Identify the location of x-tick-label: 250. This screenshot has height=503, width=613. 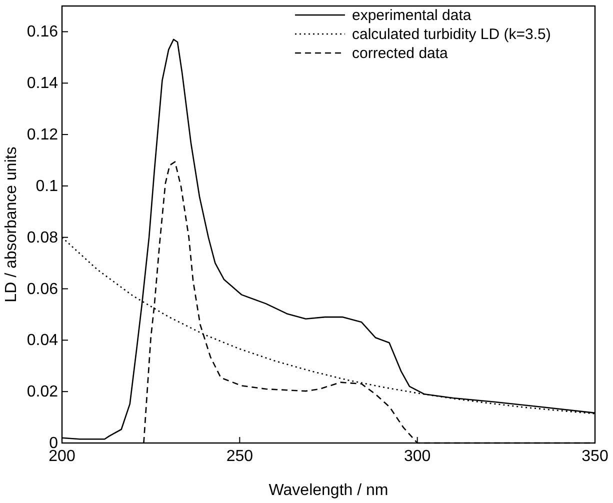
(240, 456).